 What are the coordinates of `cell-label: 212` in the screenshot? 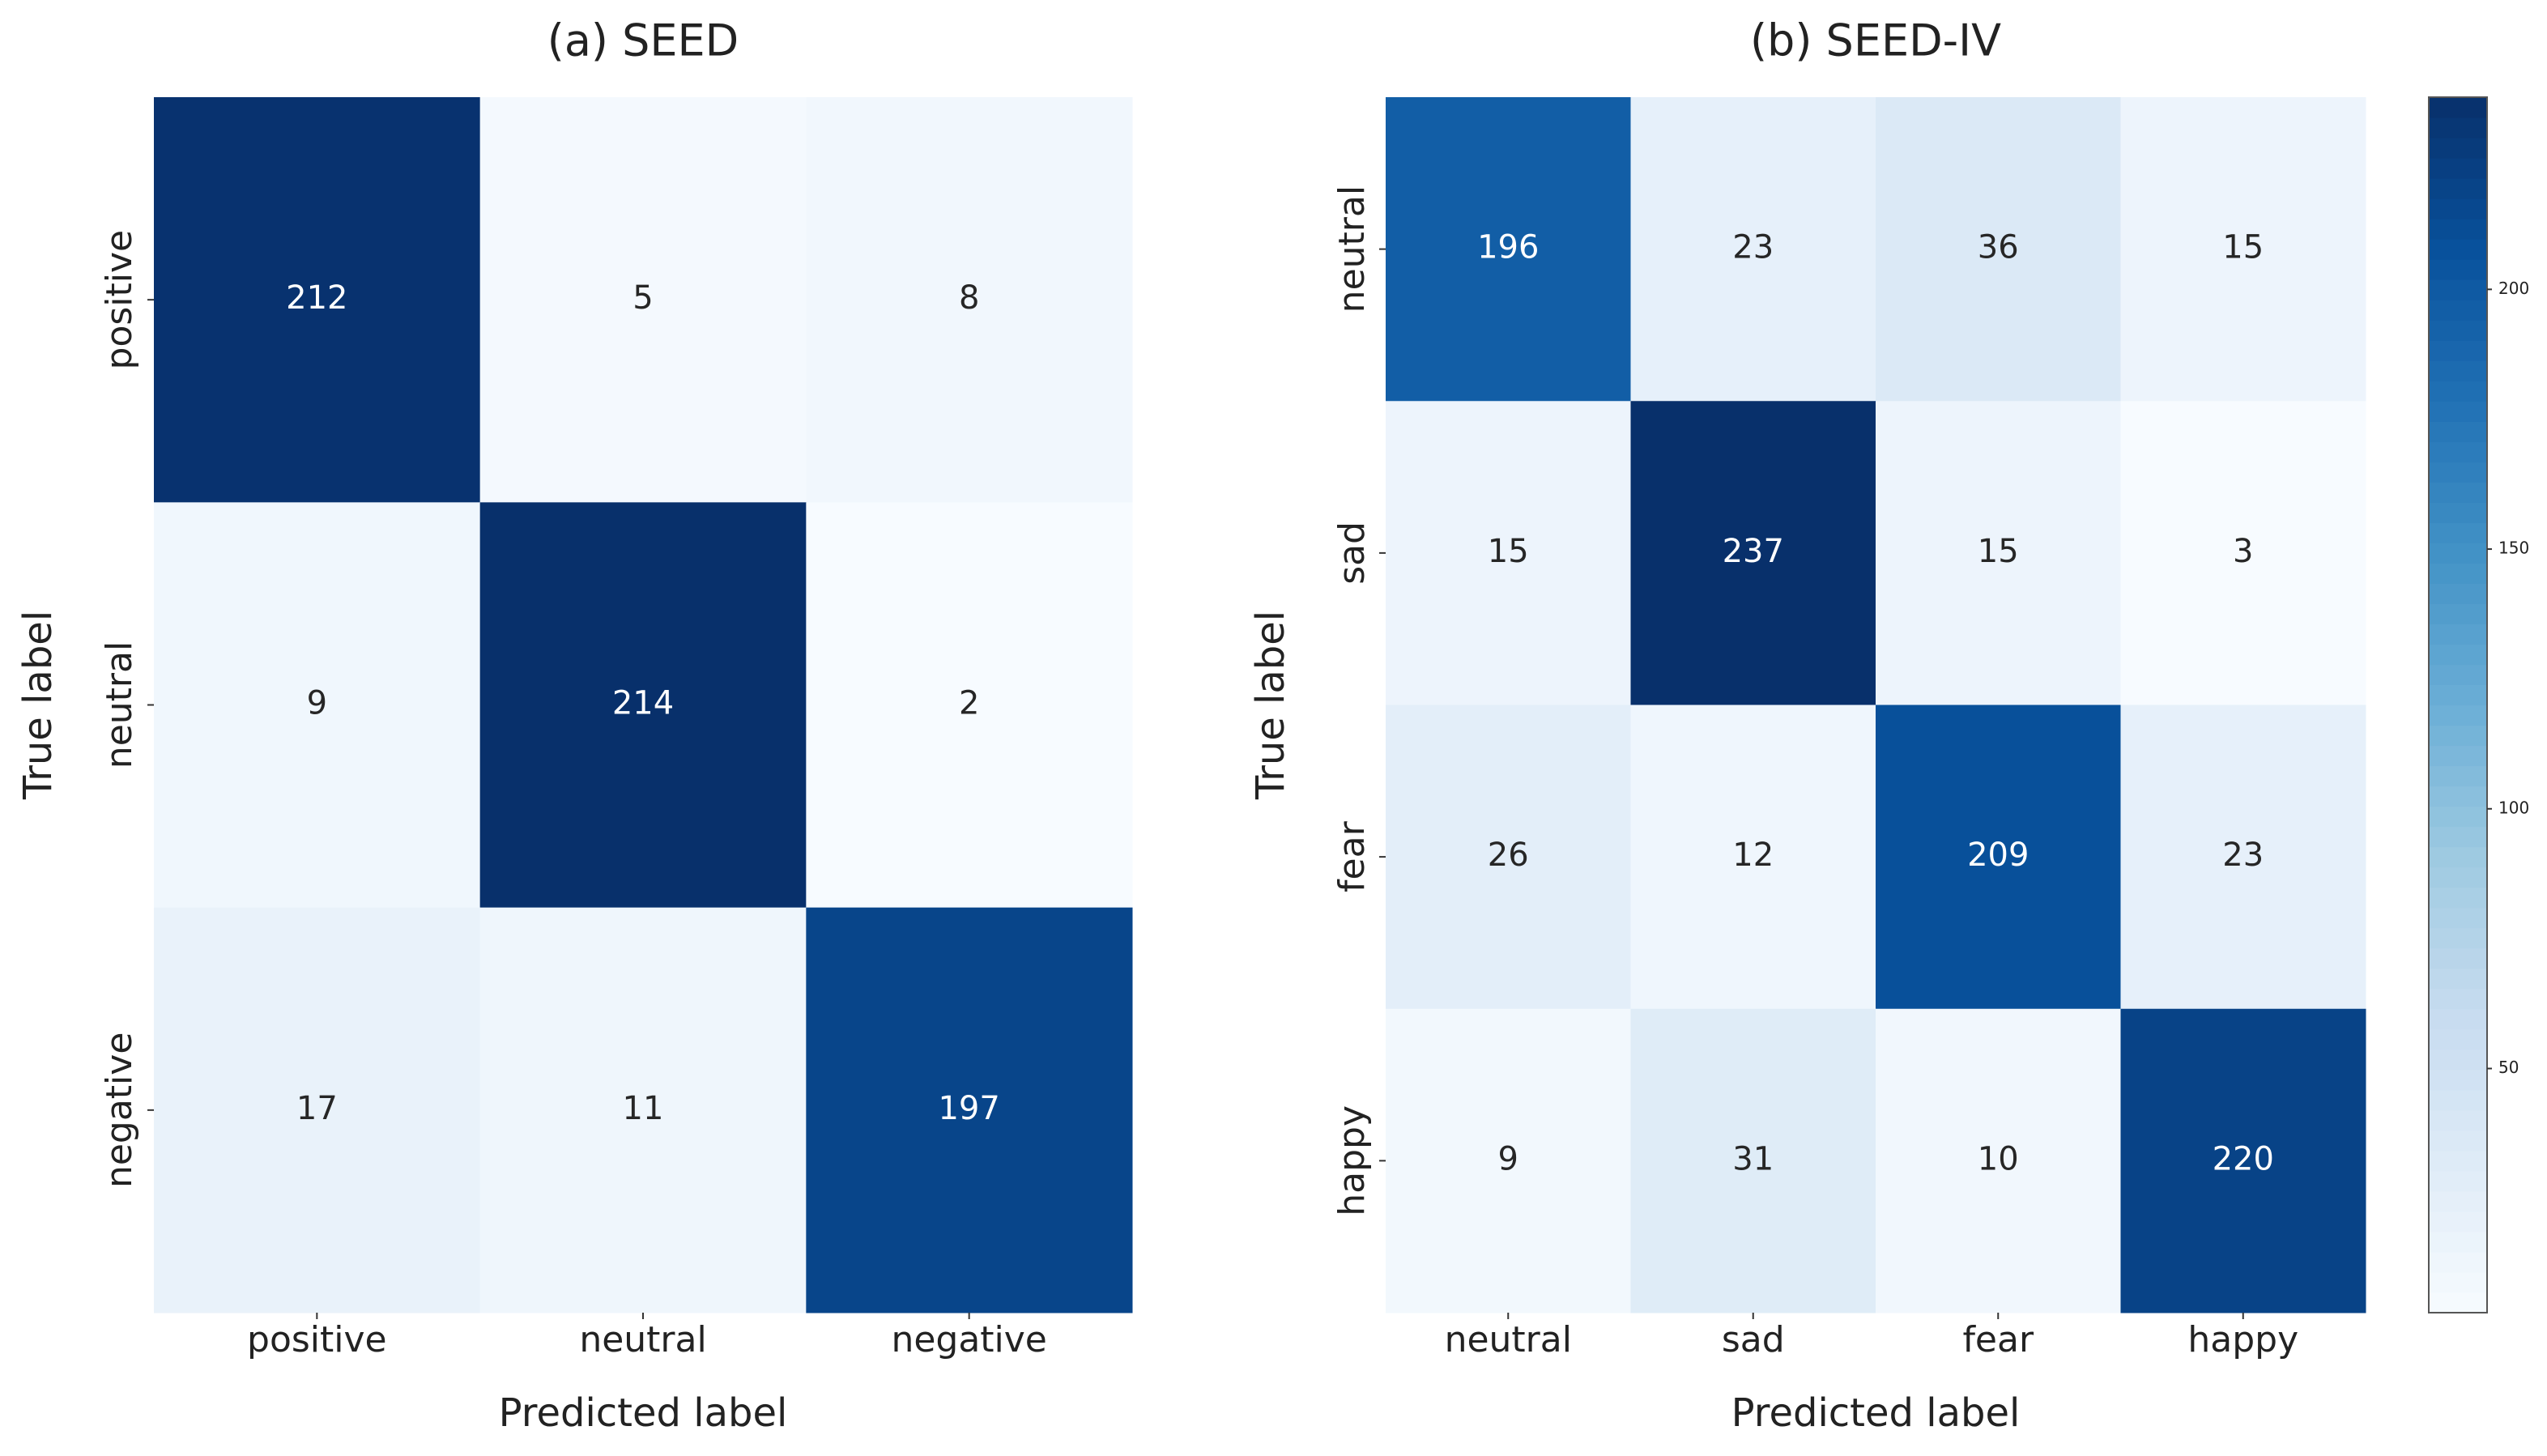 It's located at (316, 298).